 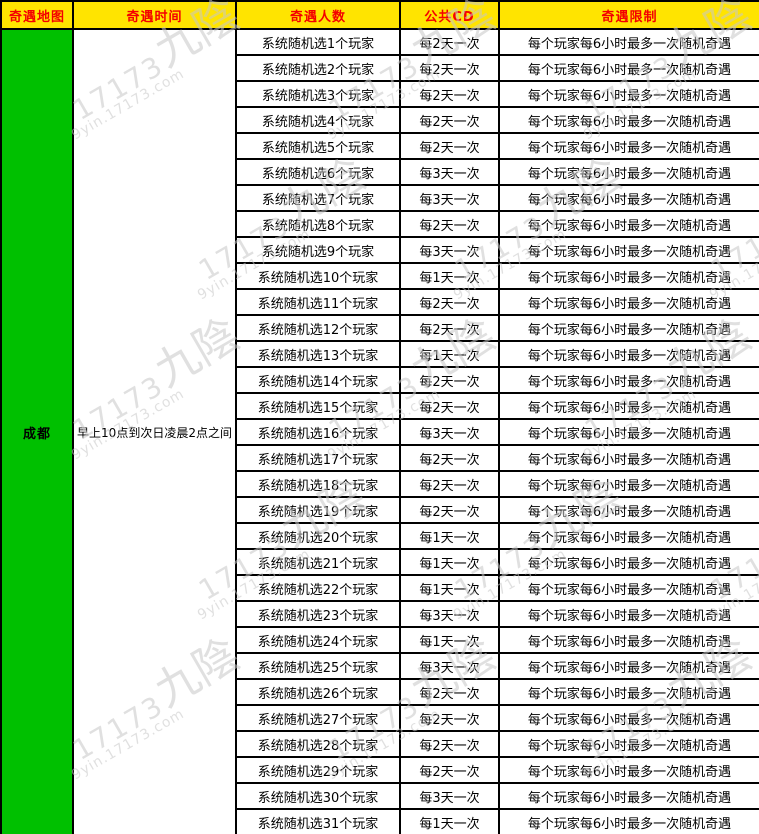 What do you see at coordinates (380, 380) in the screenshot?
I see `table-row: 系统随机选14个玩家 每2天一次 每个玩家每6小时最多一次随机奇遇` at bounding box center [380, 380].